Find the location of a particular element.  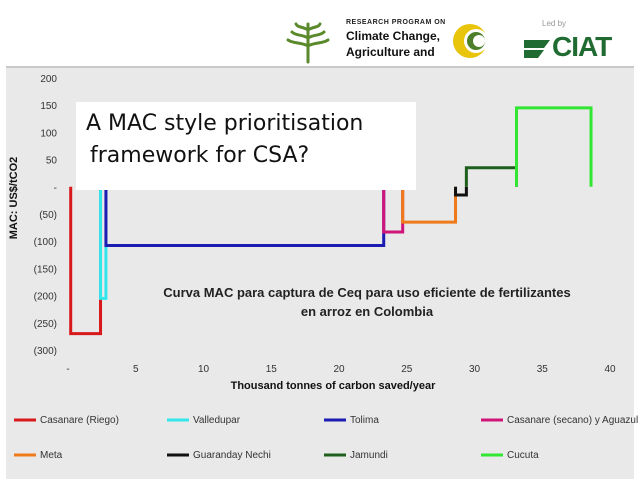

x-tick-label: 40 is located at coordinates (610, 369).